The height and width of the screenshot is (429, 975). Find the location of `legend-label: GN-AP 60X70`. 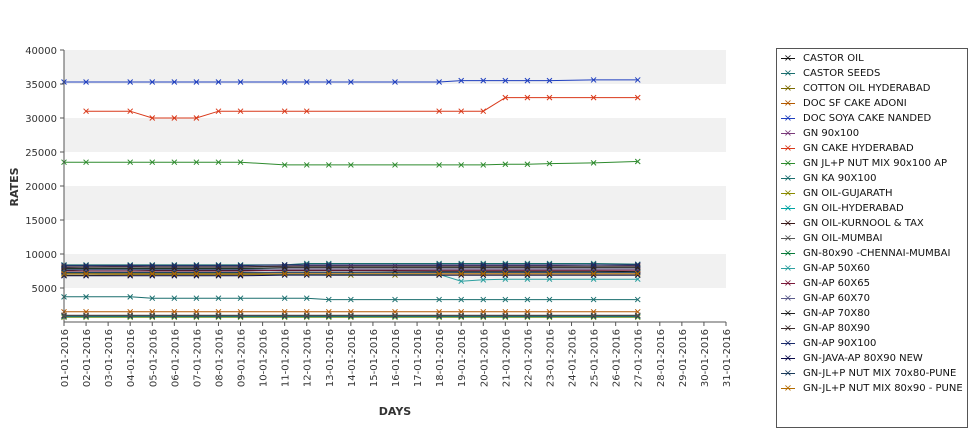

legend-label: GN-AP 60X70 is located at coordinates (836, 298).